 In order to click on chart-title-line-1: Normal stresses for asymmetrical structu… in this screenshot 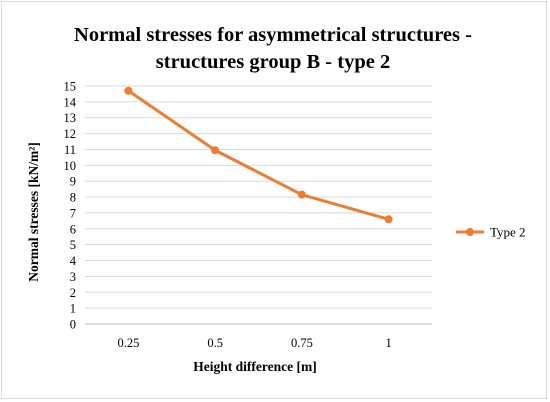, I will do `click(273, 35)`.